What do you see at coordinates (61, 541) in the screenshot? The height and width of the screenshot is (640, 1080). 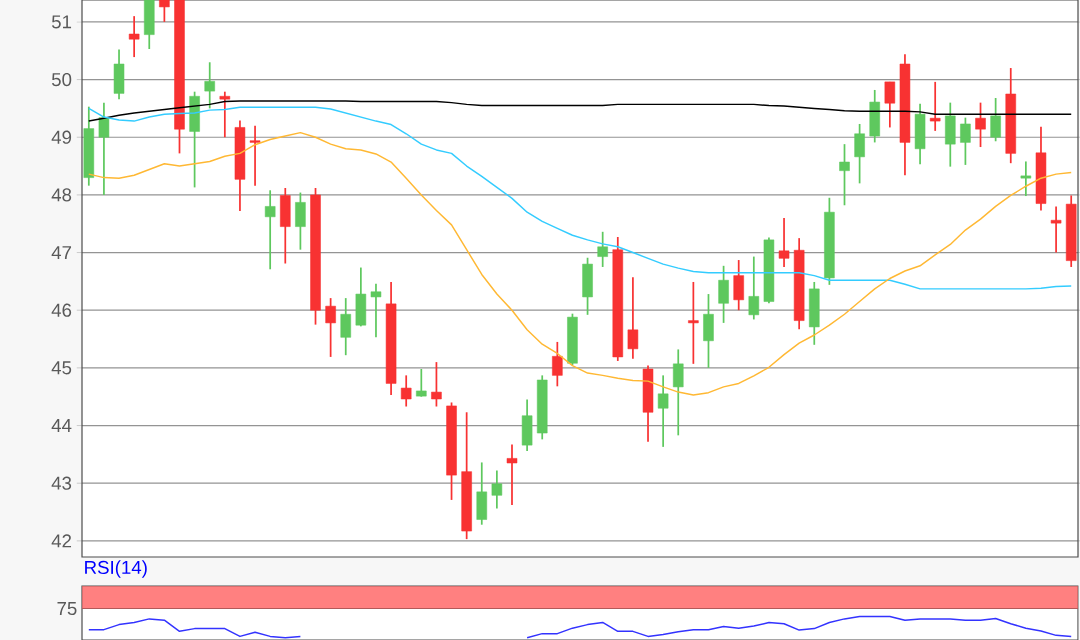 I see `y-tick-label: 42` at bounding box center [61, 541].